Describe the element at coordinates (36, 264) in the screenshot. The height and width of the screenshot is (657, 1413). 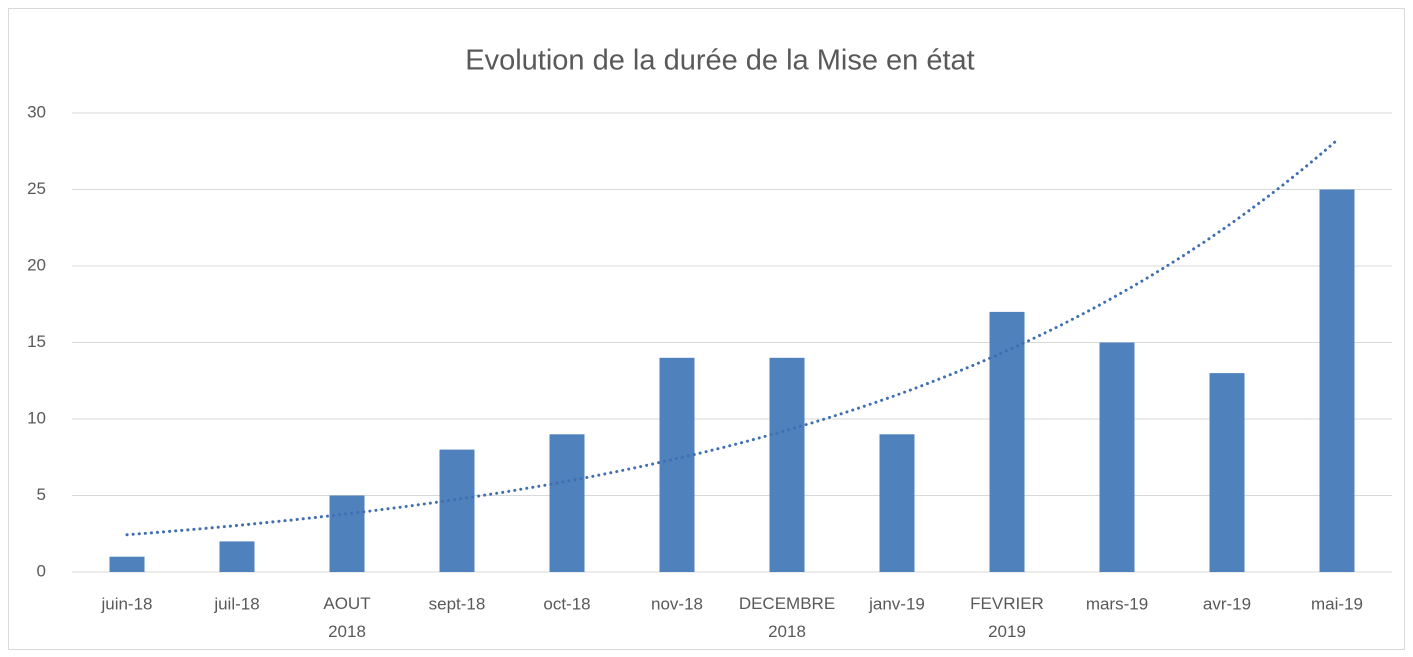
I see `y-tick-label: 20` at that location.